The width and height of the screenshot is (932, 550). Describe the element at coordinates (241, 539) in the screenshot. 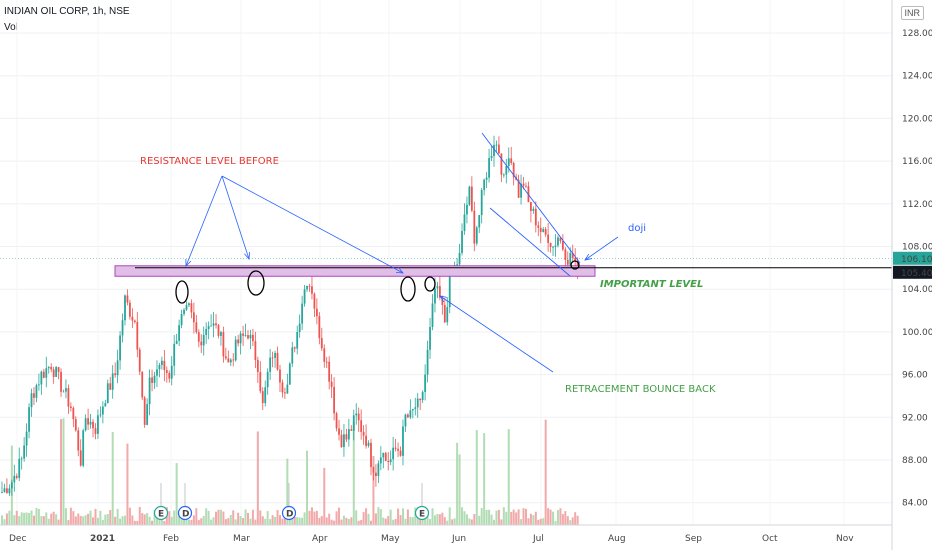

I see `x-tick-label: Mar` at that location.